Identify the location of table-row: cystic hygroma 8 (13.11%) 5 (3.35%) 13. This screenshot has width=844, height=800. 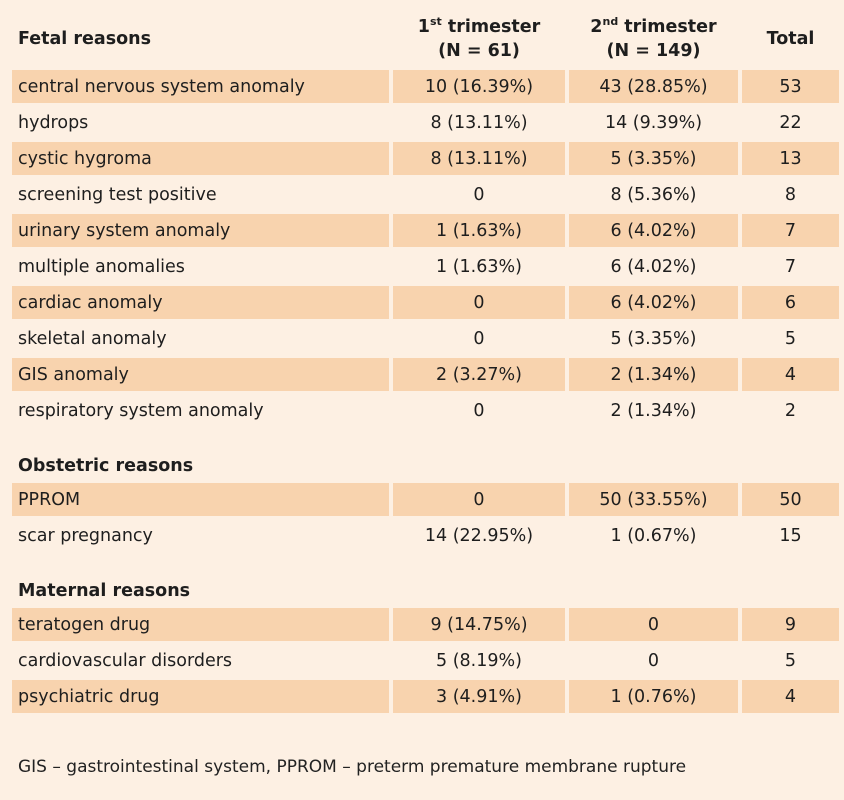
(425, 158).